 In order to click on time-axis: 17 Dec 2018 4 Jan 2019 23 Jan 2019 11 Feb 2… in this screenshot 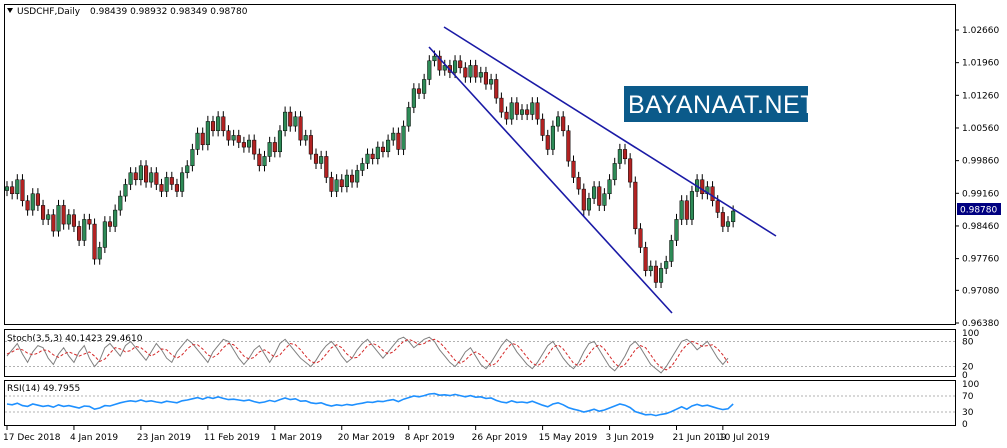, I will do `click(386, 434)`.